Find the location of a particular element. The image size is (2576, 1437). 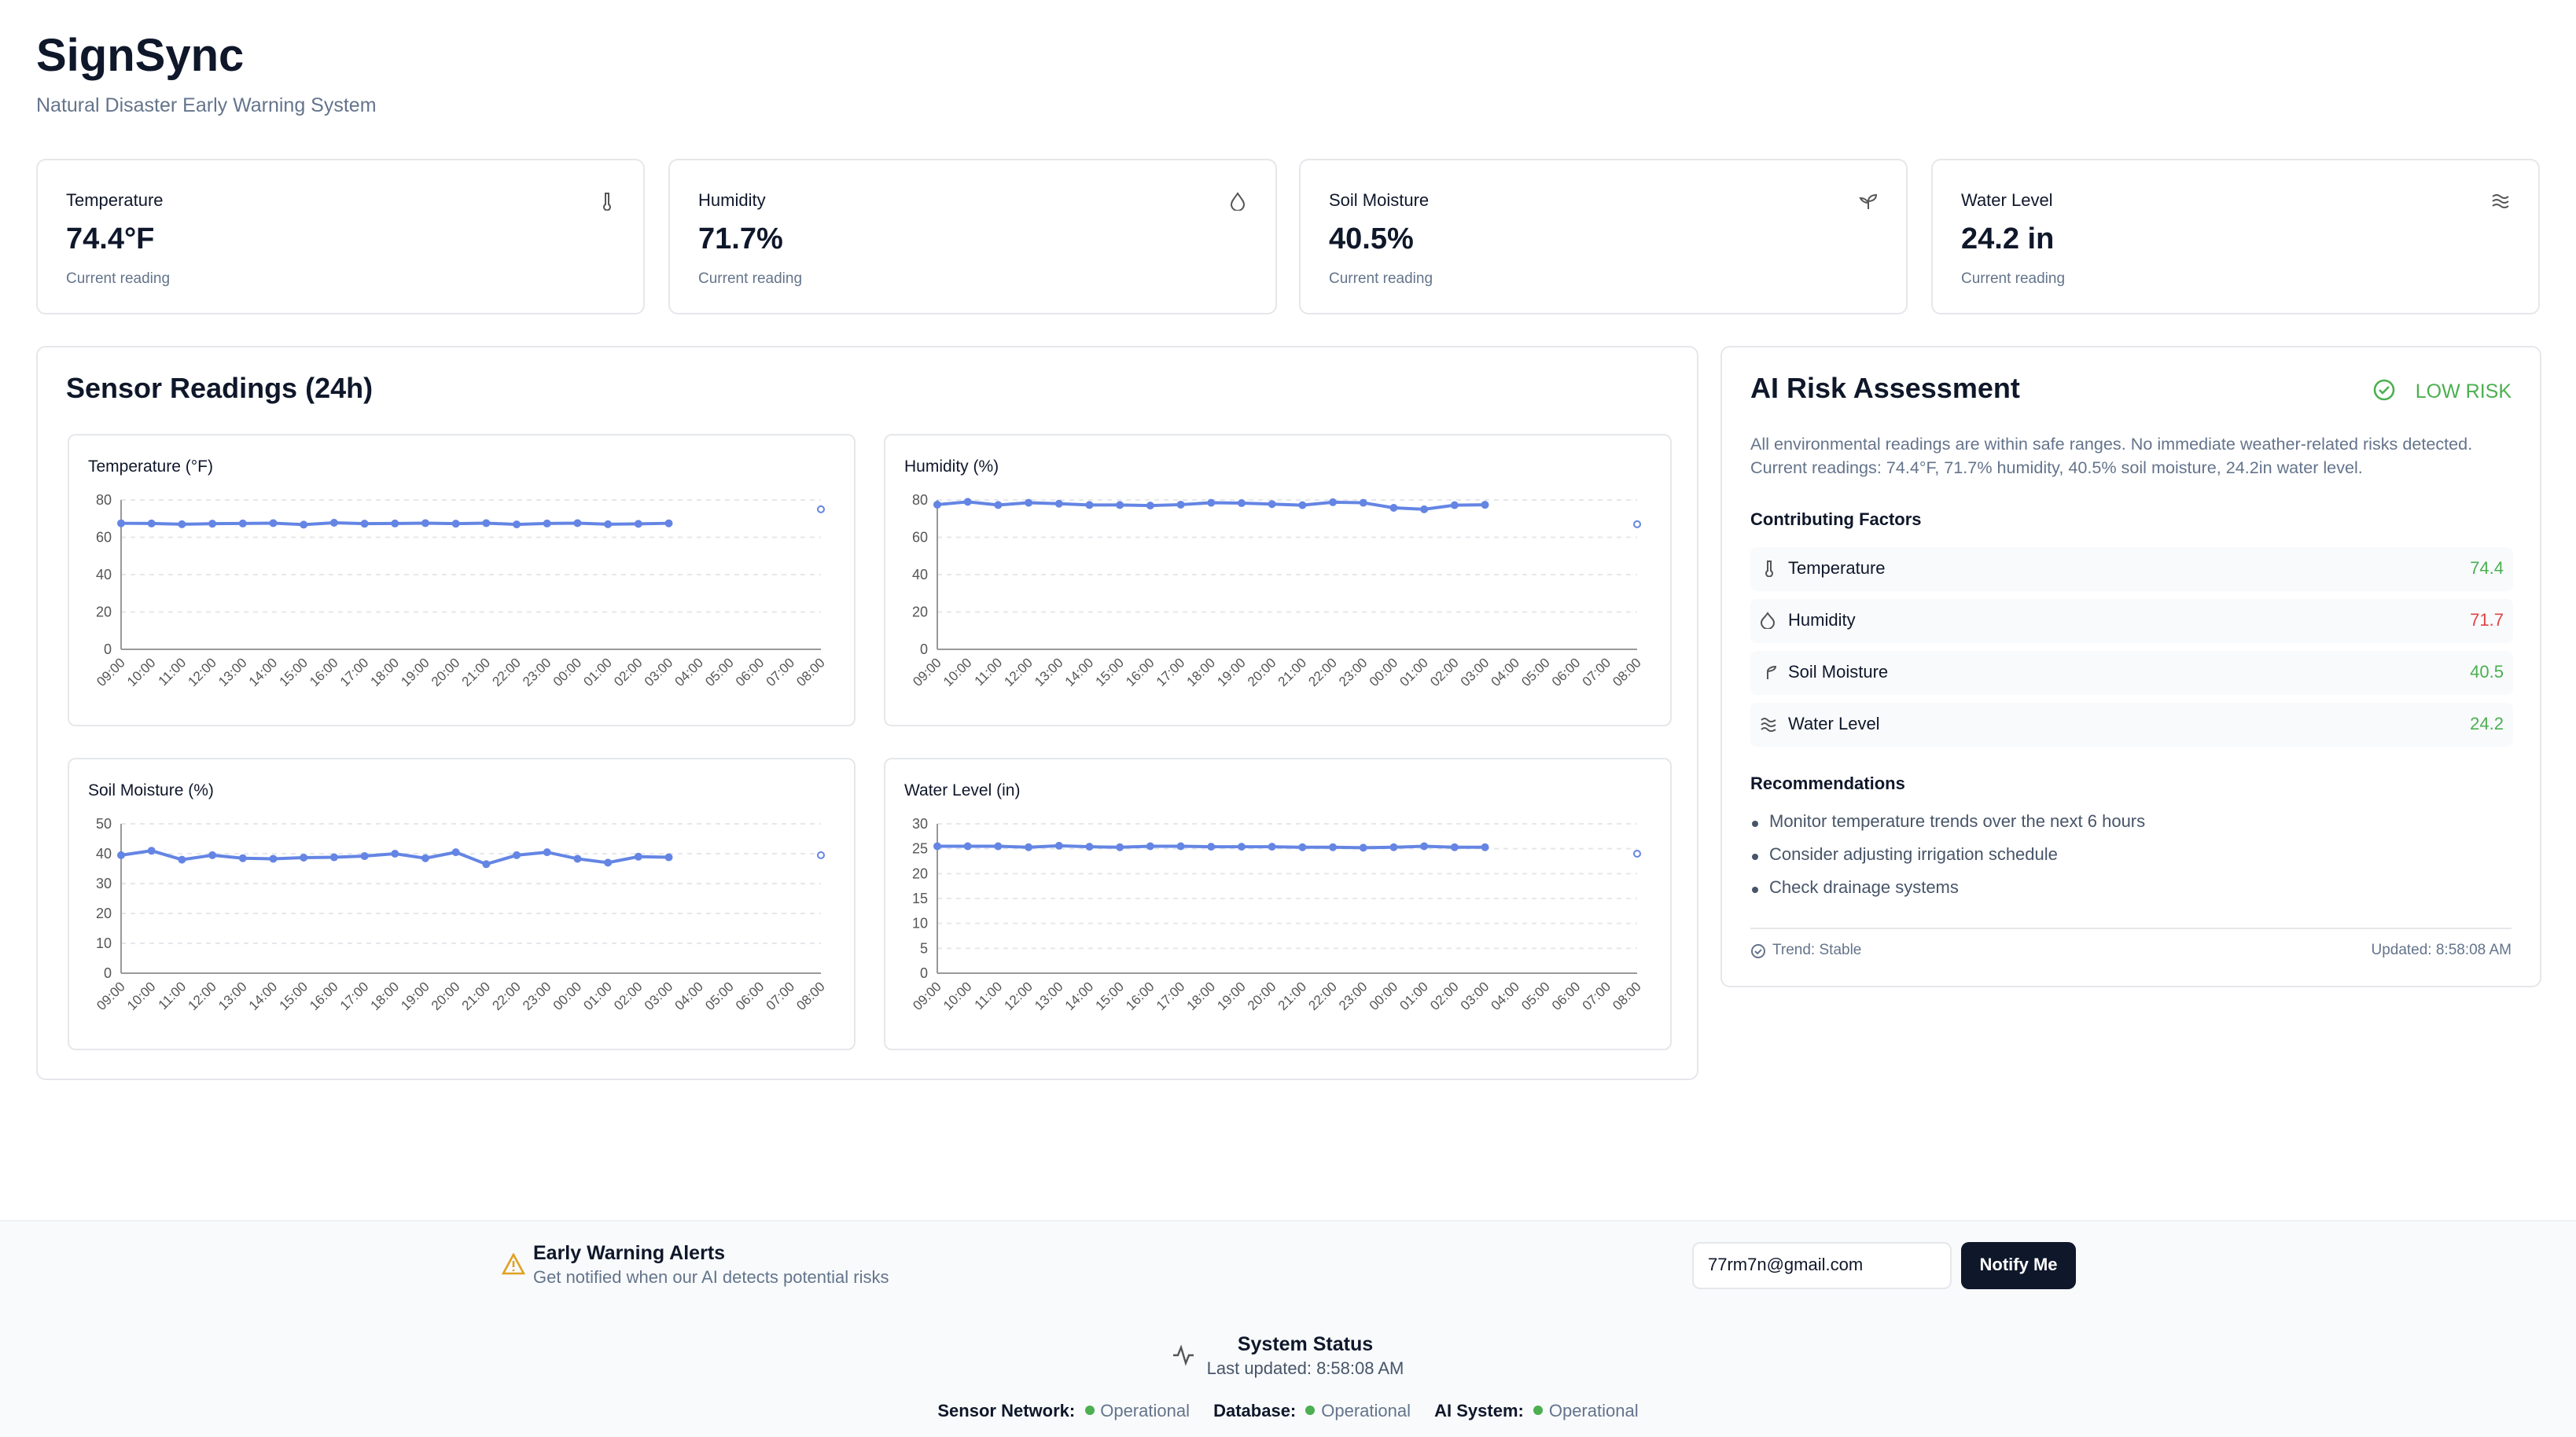

factor-row: Humidity 71.7 is located at coordinates (2131, 621).